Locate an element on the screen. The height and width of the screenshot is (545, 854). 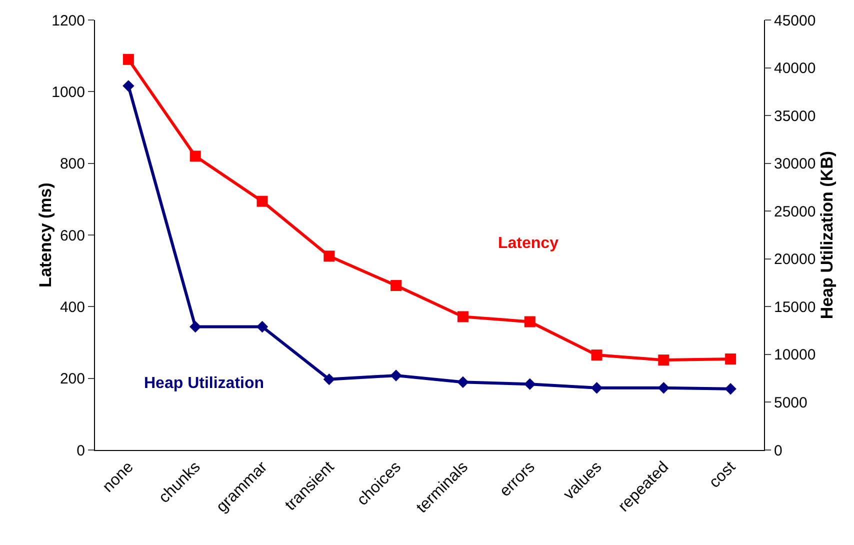
y-tick-label: 0 is located at coordinates (80, 451).